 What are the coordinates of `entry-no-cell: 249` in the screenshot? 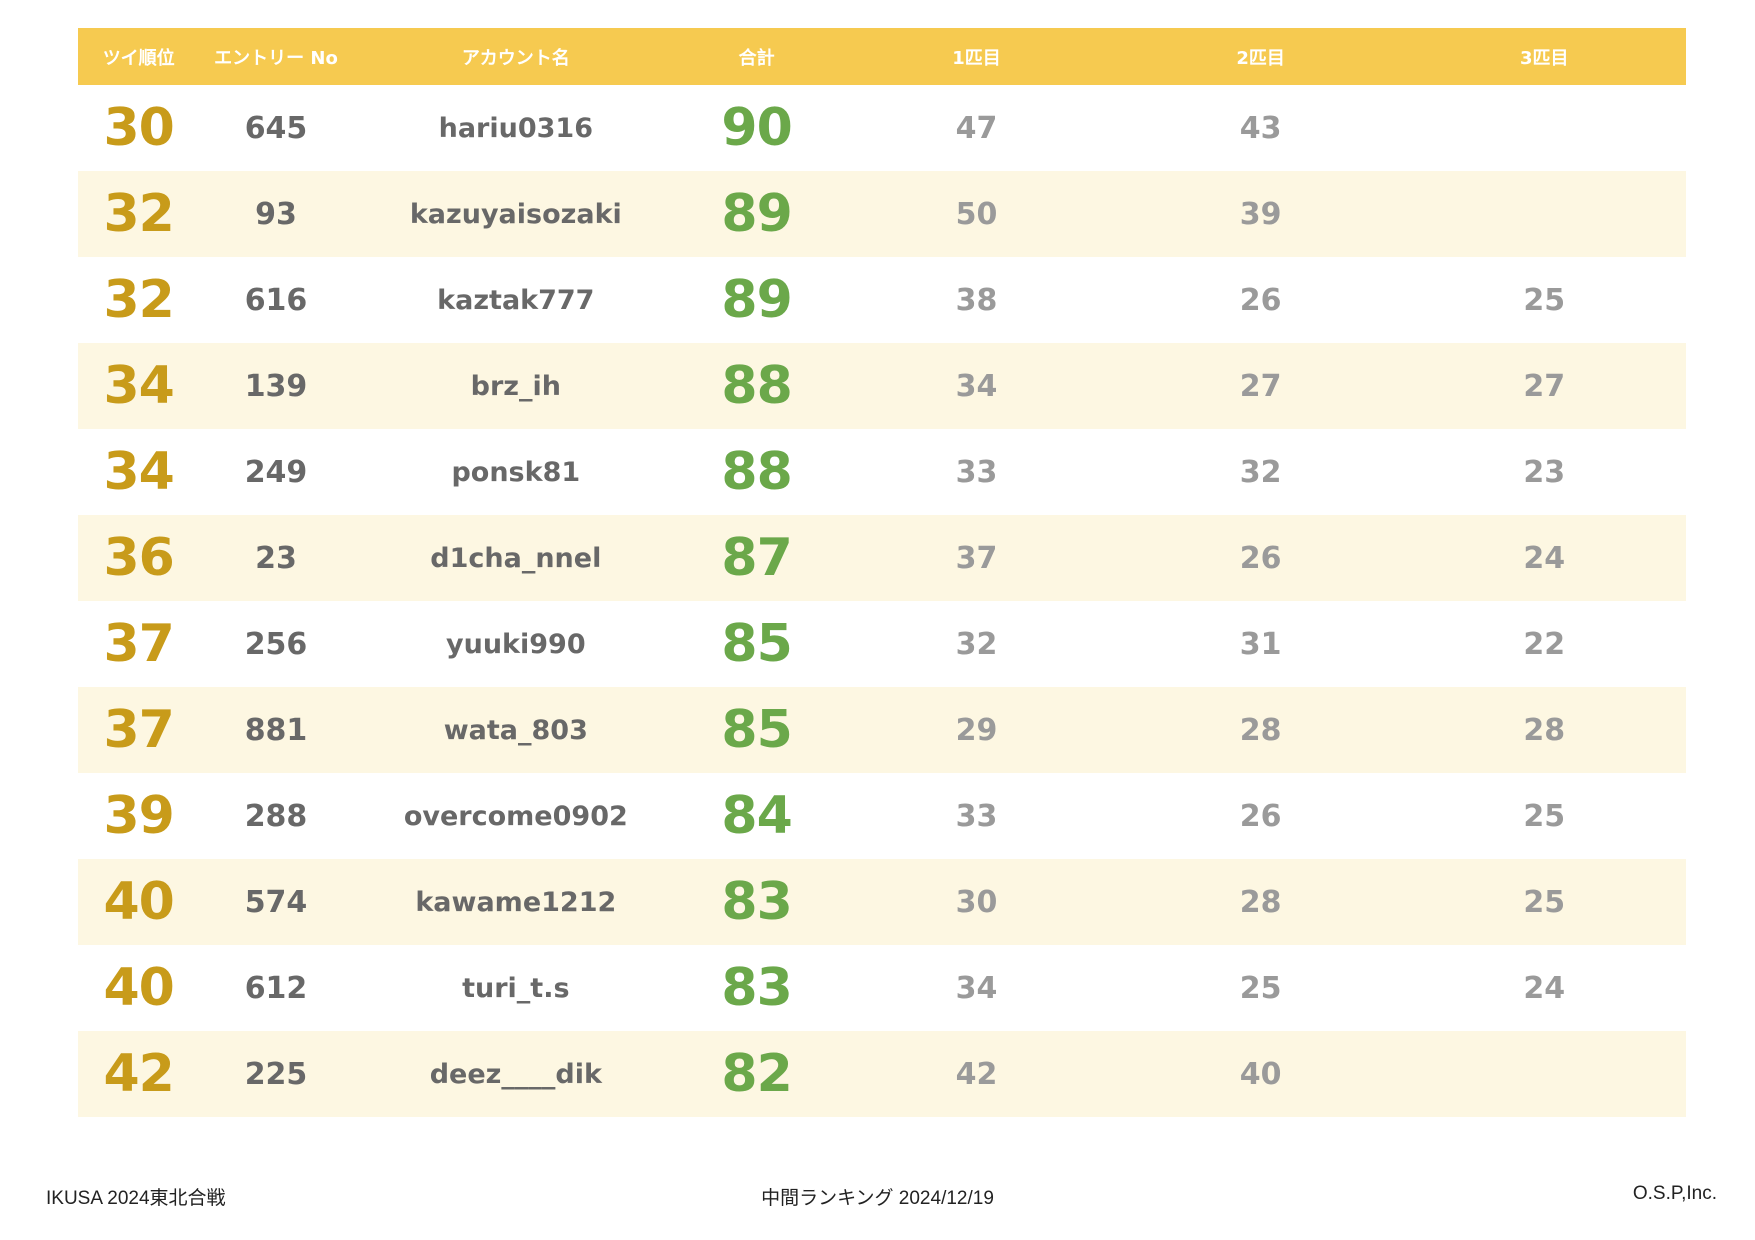 It's located at (276, 472).